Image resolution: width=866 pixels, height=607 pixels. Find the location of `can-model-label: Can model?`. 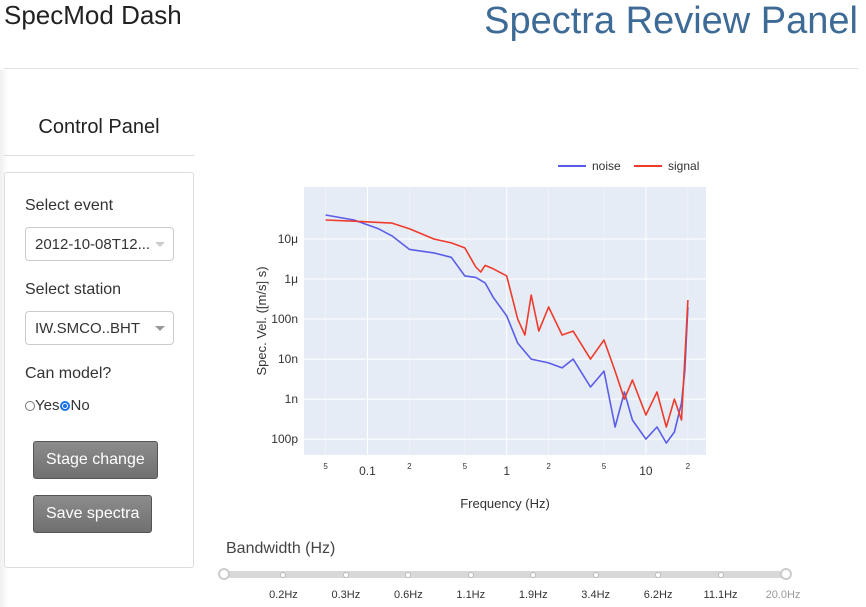

can-model-label: Can model? is located at coordinates (68, 373).